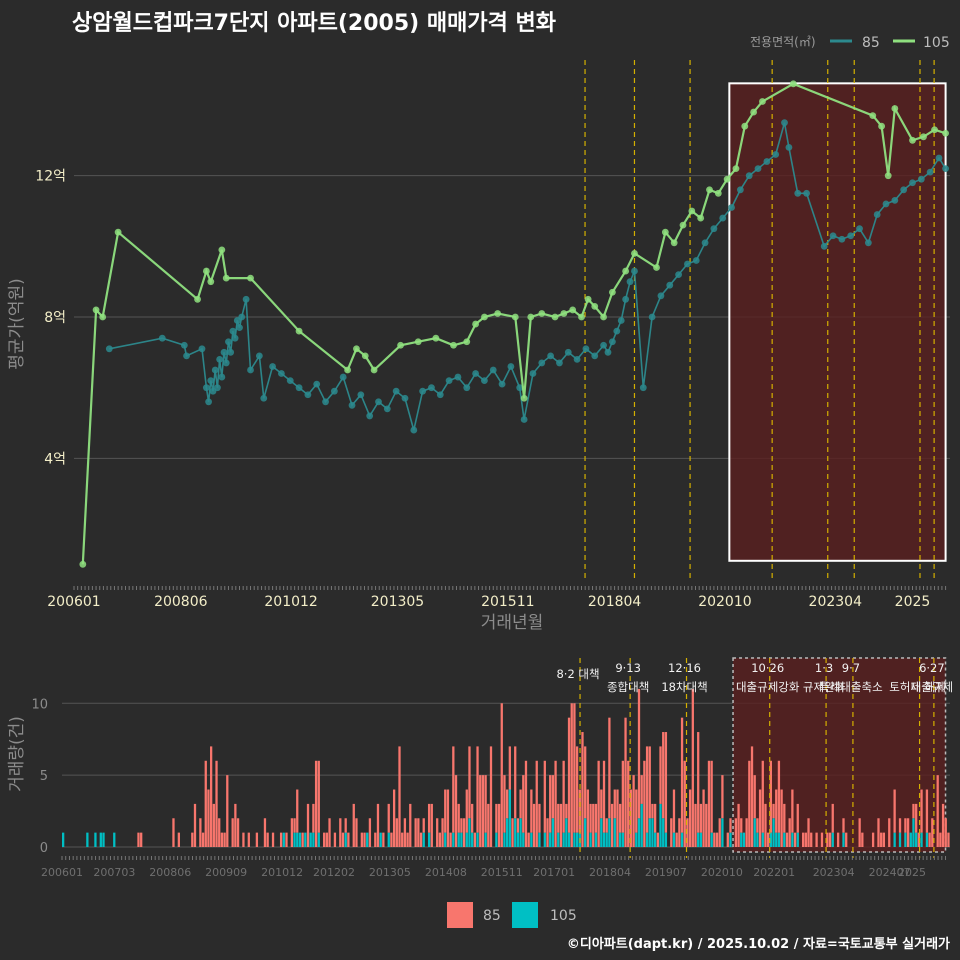 The width and height of the screenshot is (960, 960). What do you see at coordinates (55, 318) in the screenshot?
I see `y-tick-label-top: 8억` at bounding box center [55, 318].